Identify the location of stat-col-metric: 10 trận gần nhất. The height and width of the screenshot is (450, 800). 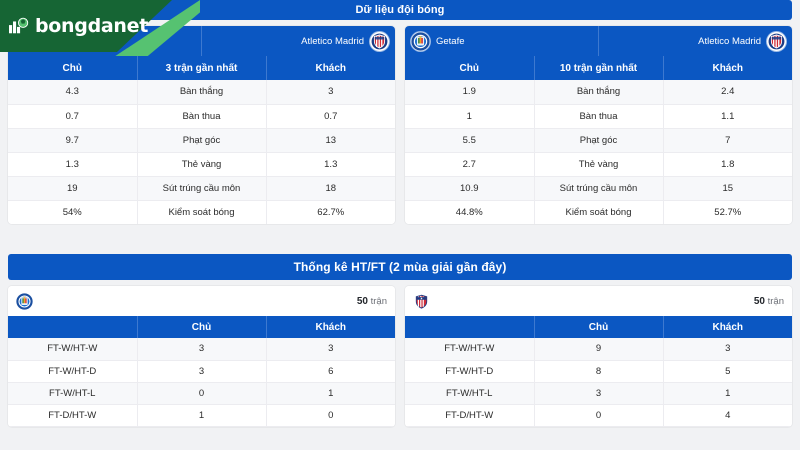
(598, 68).